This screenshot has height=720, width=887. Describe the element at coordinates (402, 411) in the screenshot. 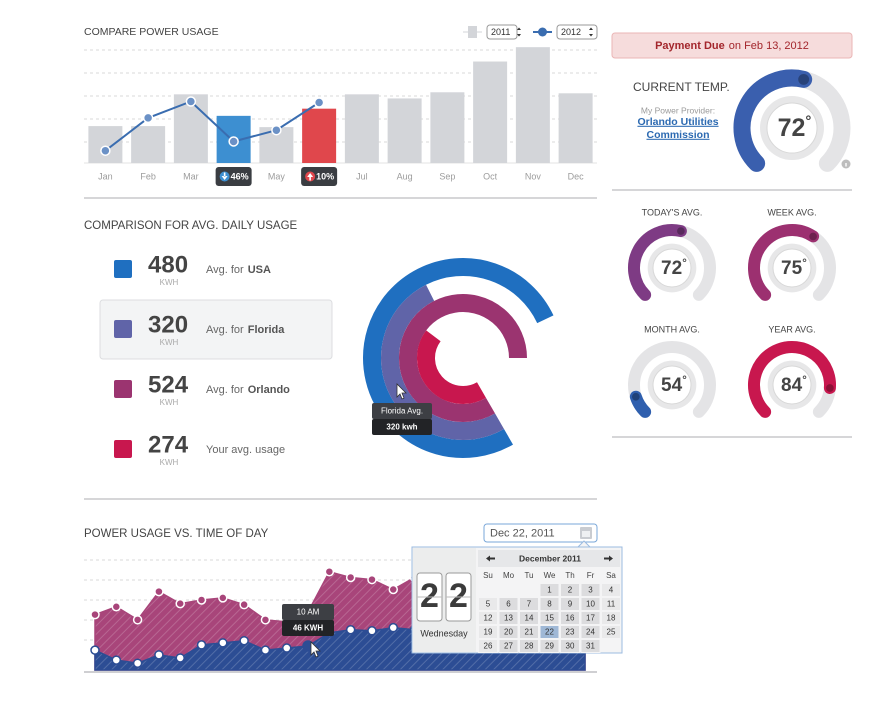

I see `tooltip-title: Florida Avg.` at that location.